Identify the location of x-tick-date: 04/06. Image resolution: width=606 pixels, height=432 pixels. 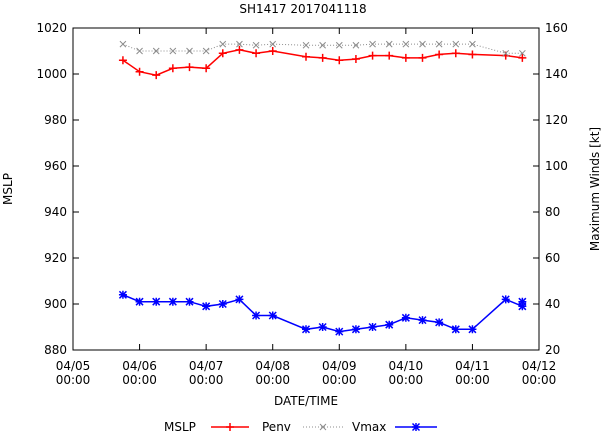
(139, 366).